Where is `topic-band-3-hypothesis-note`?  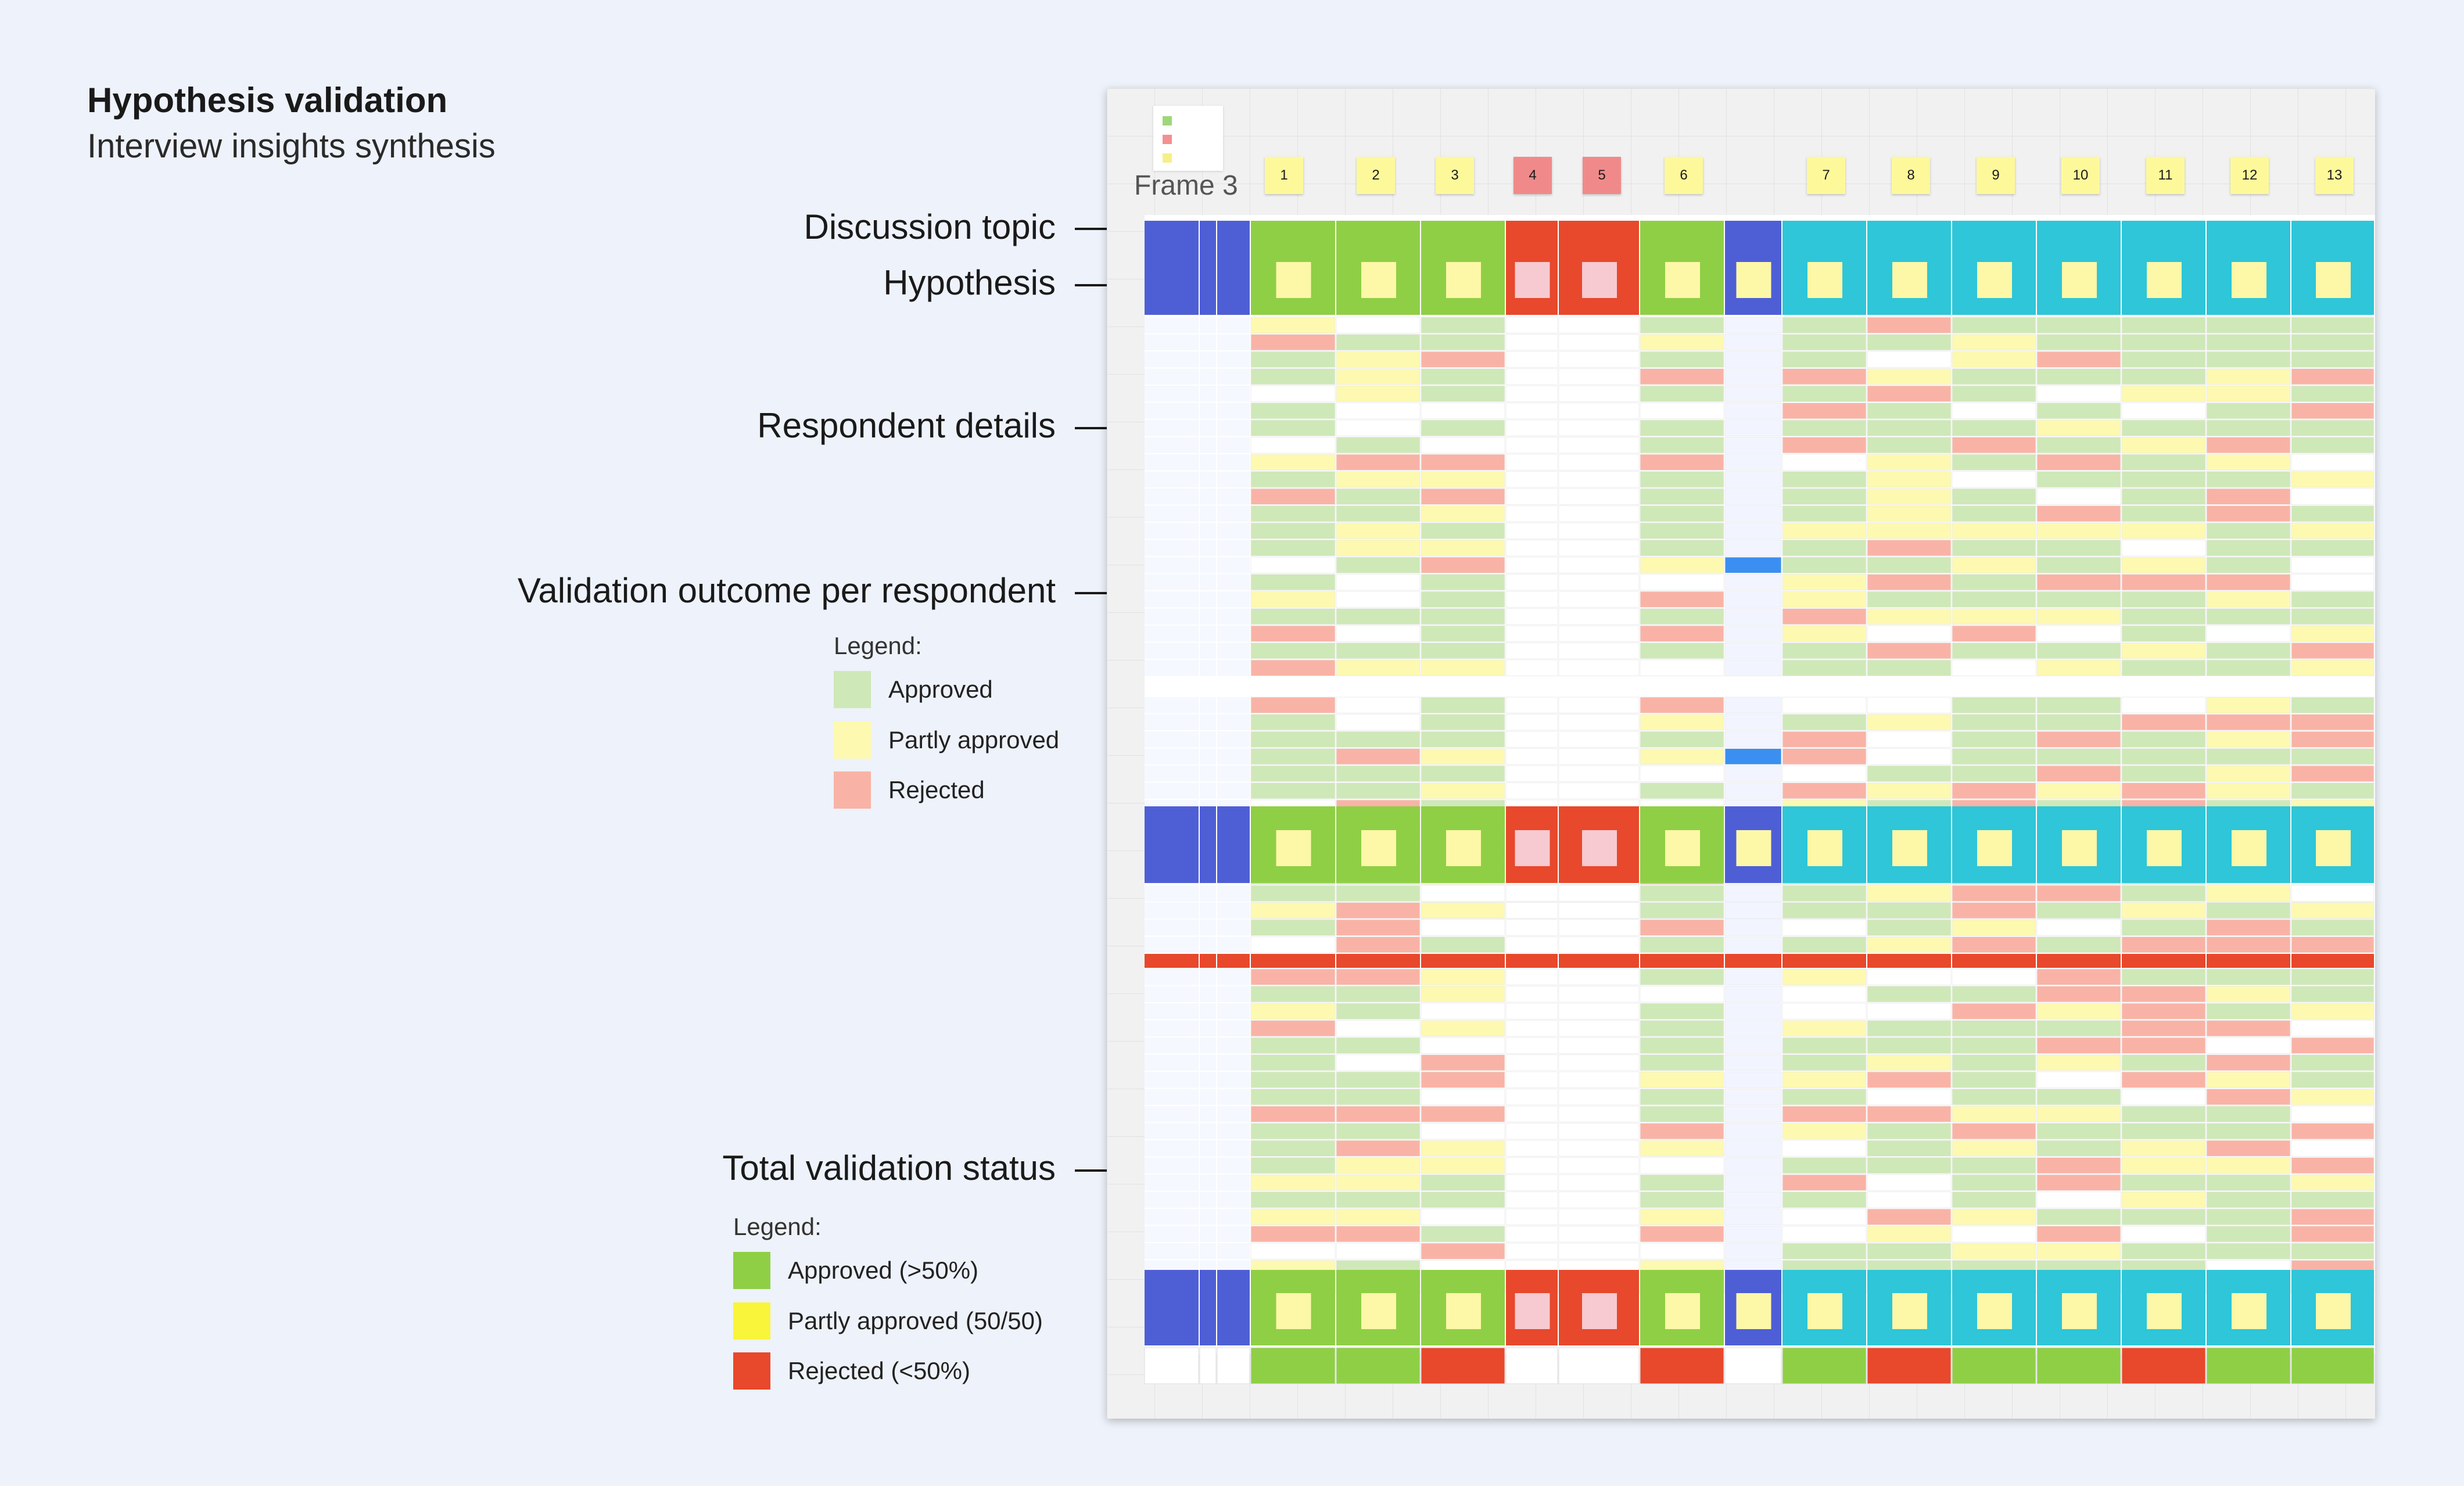
topic-band-3-hypothesis-note is located at coordinates (1909, 1311).